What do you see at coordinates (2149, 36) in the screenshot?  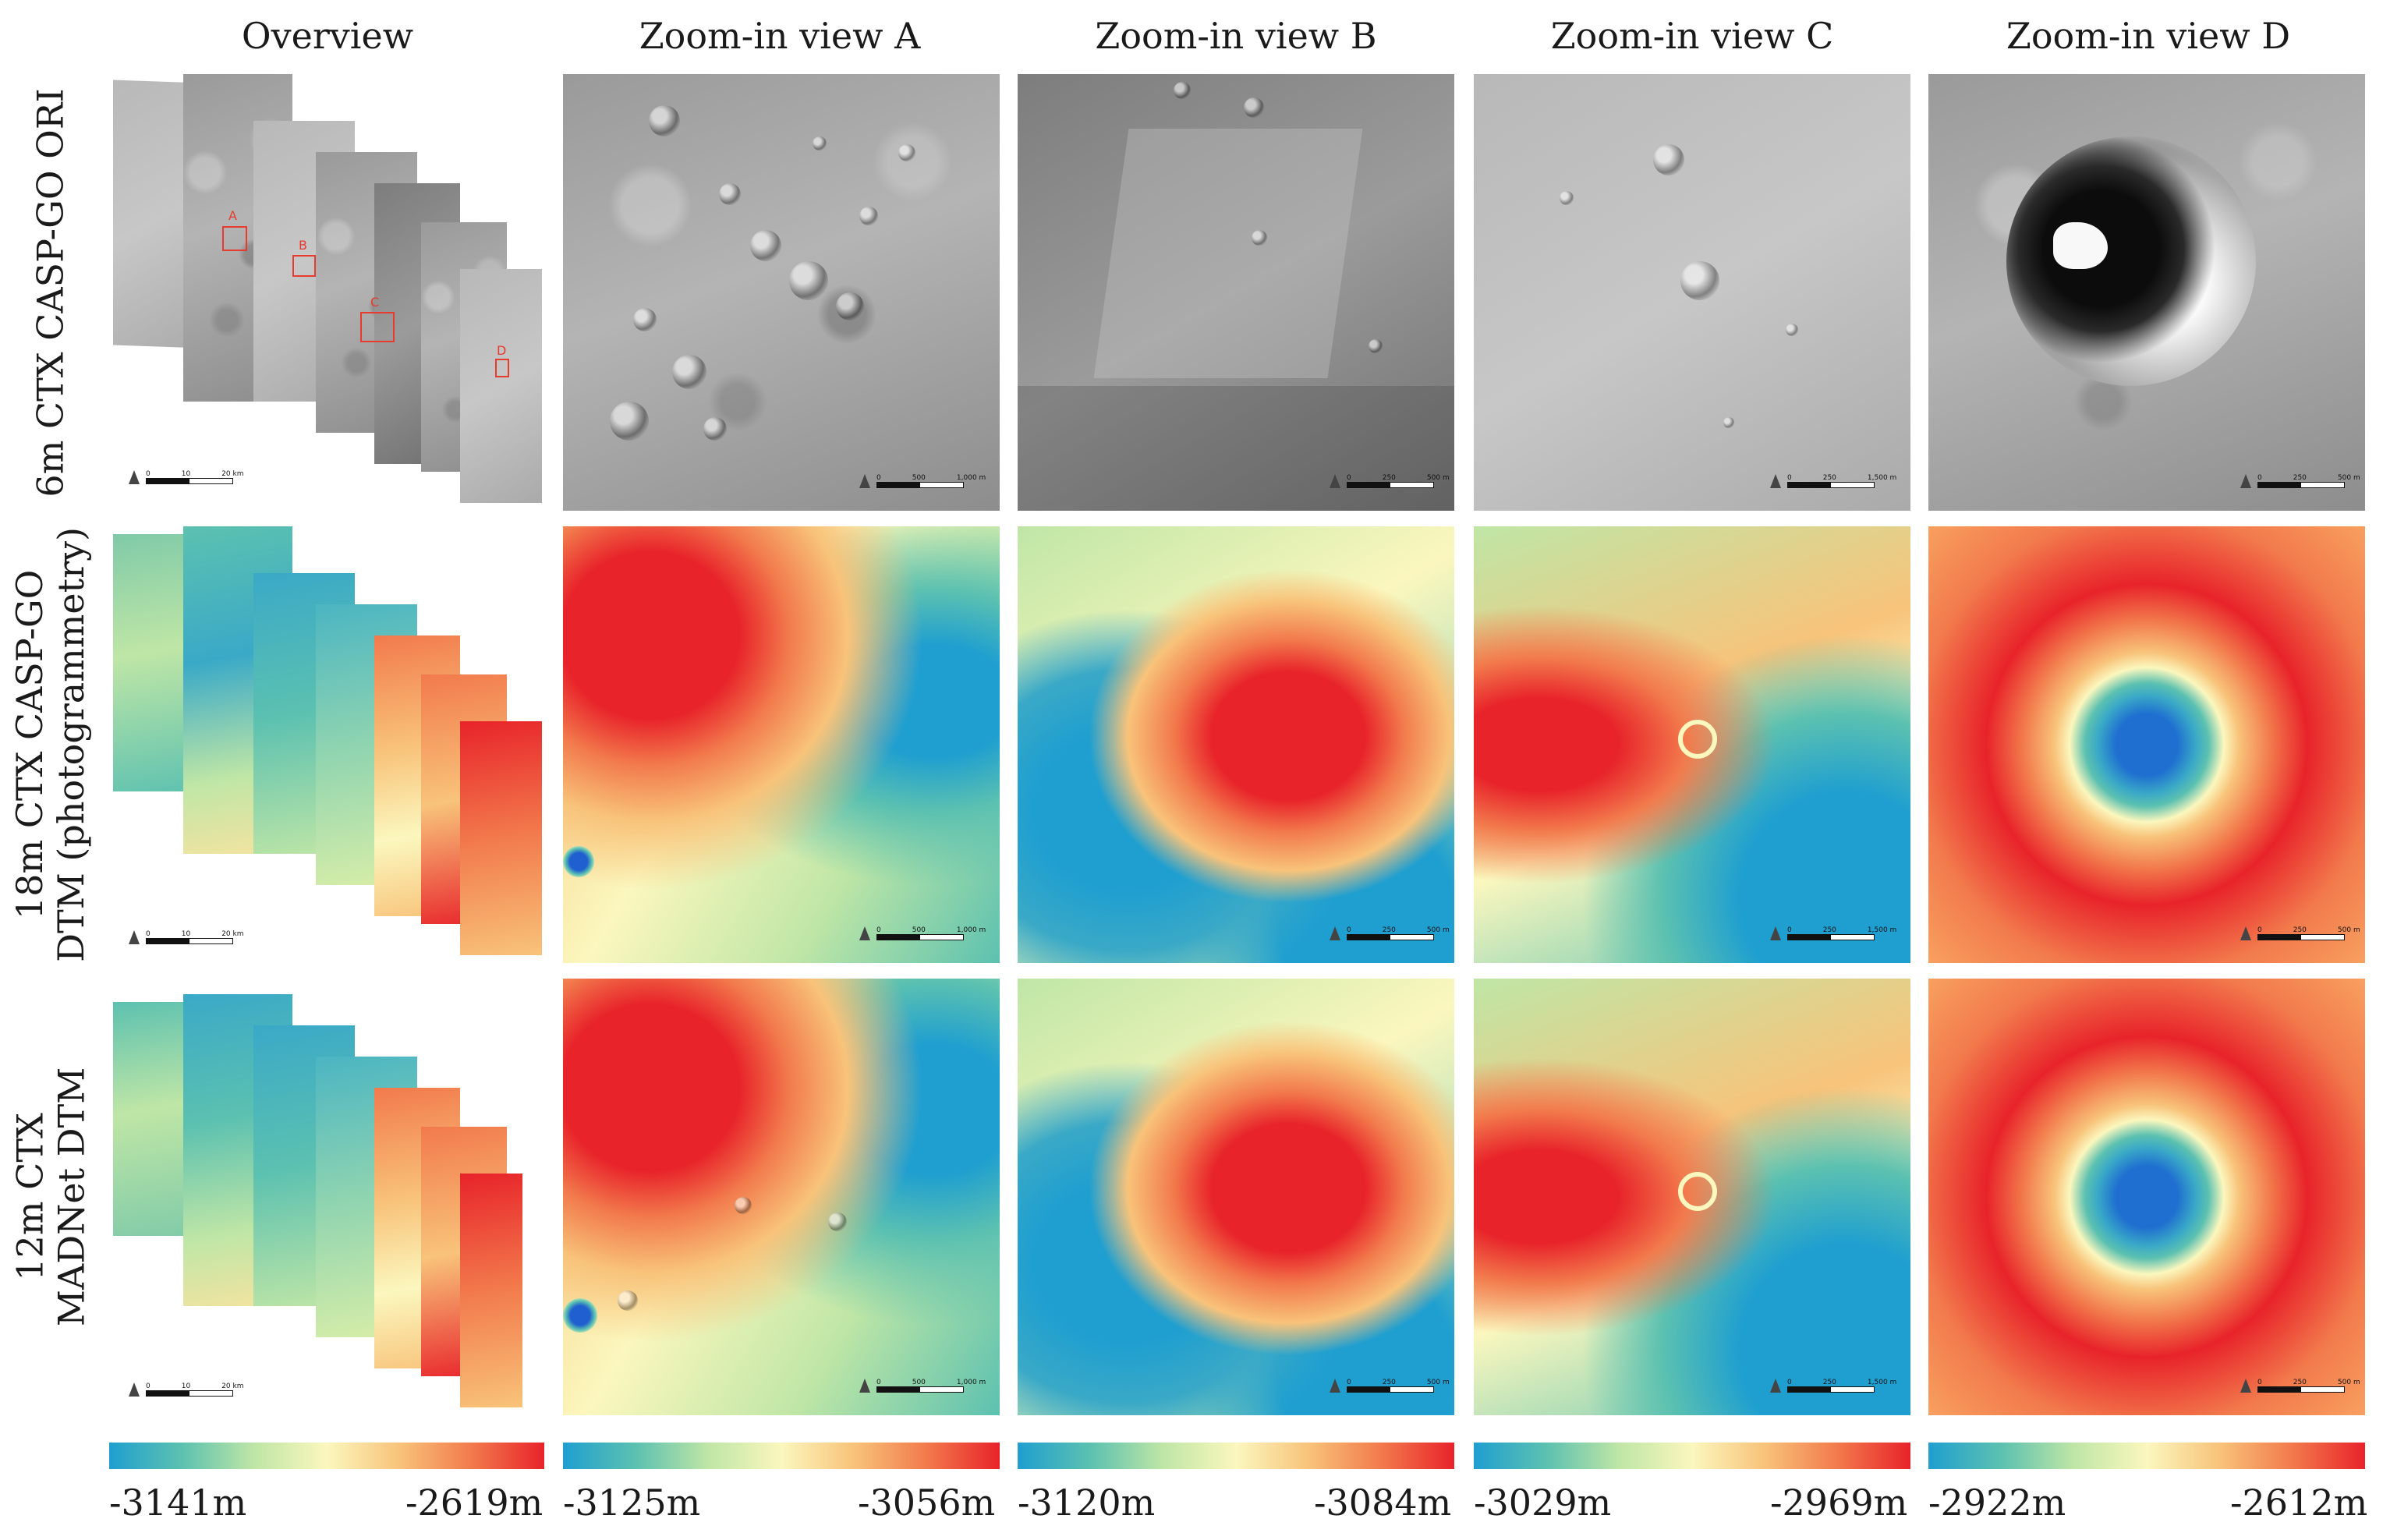 I see `column-header-view-d: Zoom-in view D` at bounding box center [2149, 36].